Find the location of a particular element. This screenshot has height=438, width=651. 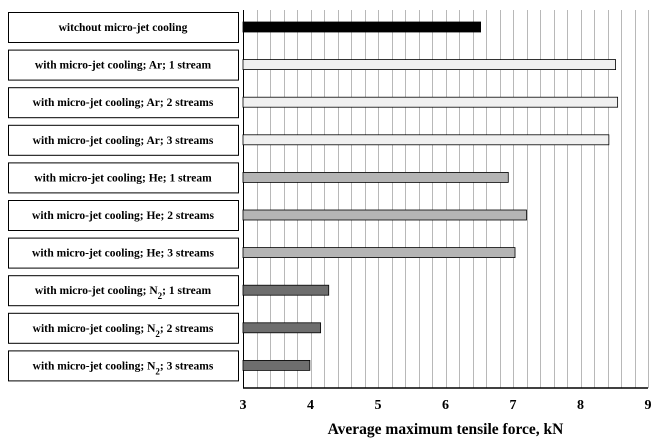

category-text: with micro-jet cooling; Ar; 1 stream is located at coordinates (123, 66).